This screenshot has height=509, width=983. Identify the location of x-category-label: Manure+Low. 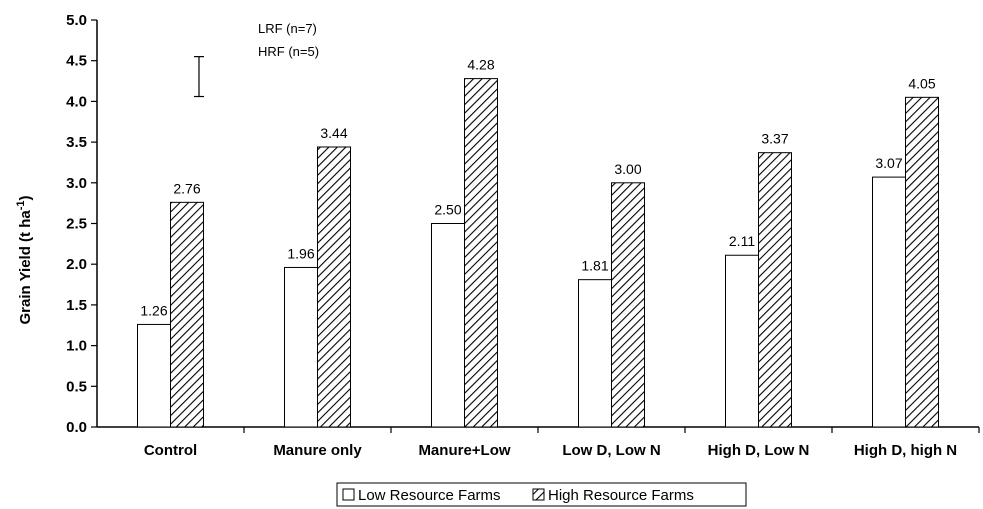
(464, 450).